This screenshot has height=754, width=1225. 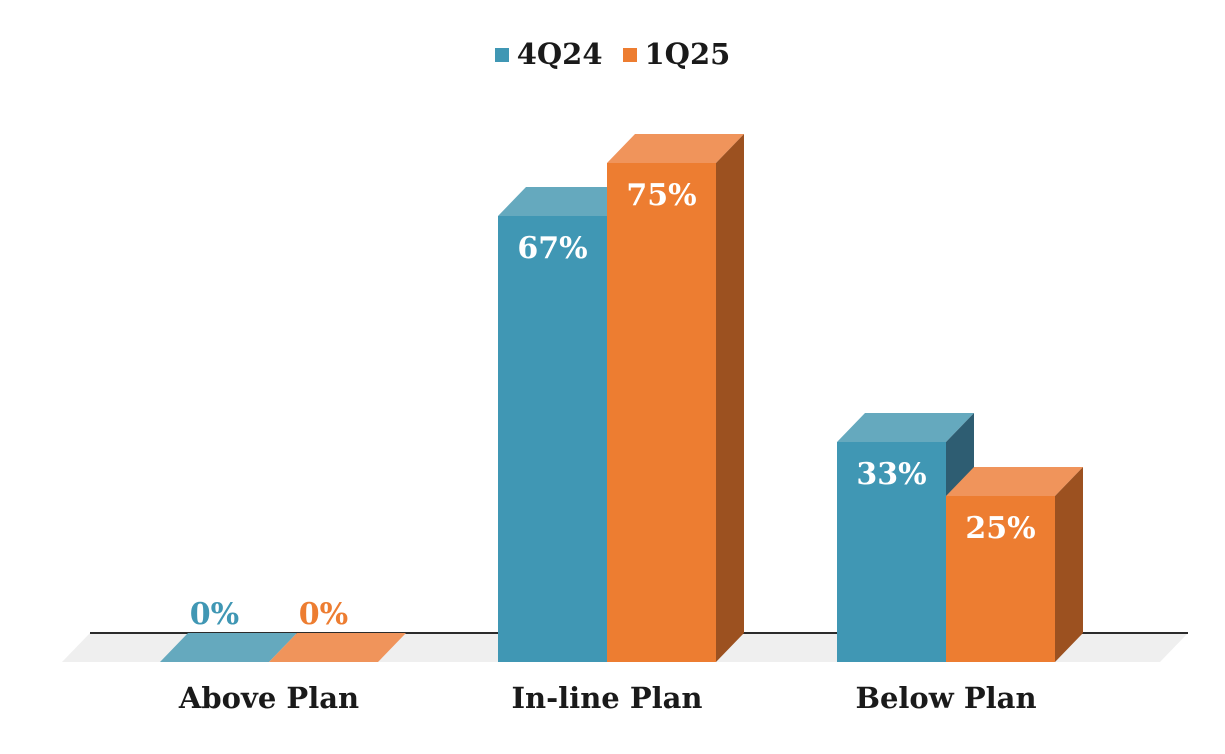 What do you see at coordinates (687, 54) in the screenshot?
I see `legend-label-1q25: 1Q25` at bounding box center [687, 54].